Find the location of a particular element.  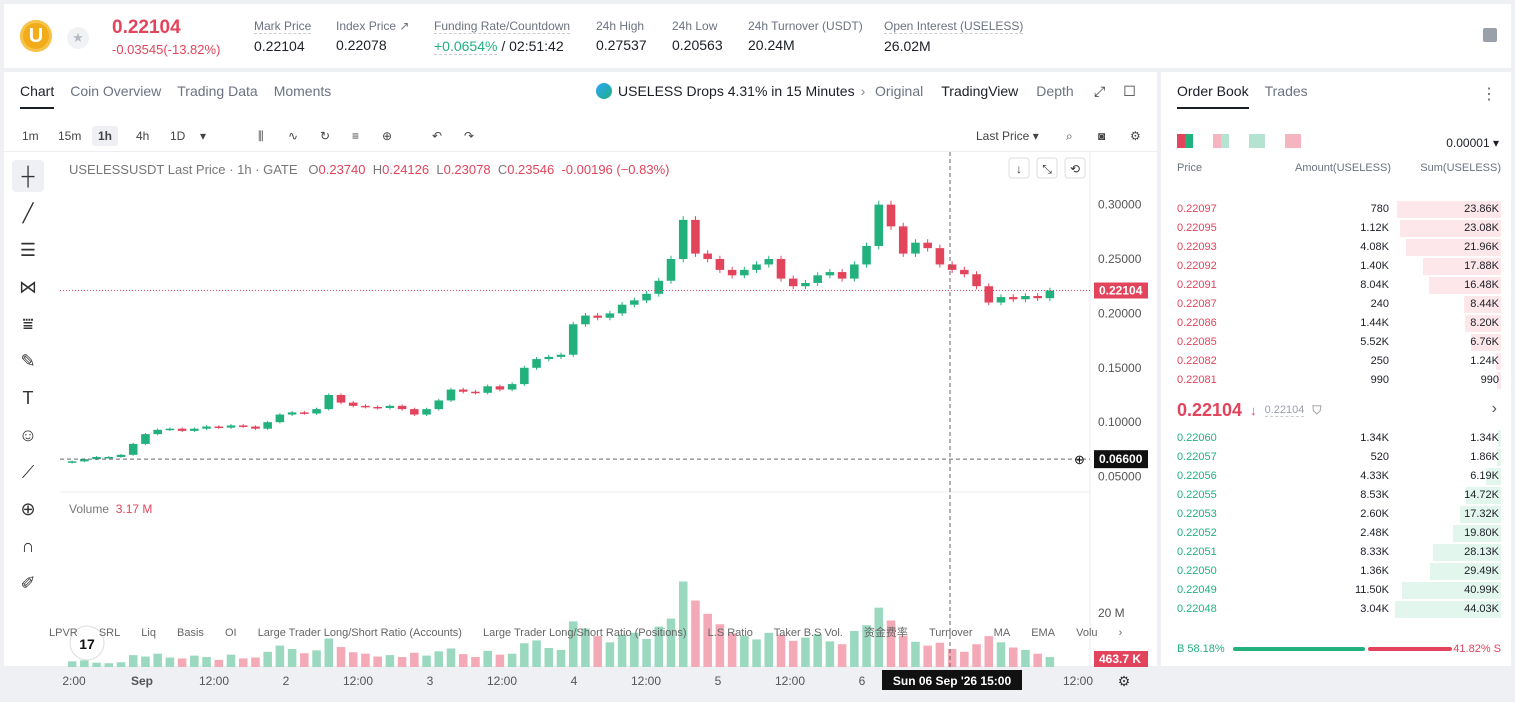

templates-icon: ≡ is located at coordinates (356, 136).